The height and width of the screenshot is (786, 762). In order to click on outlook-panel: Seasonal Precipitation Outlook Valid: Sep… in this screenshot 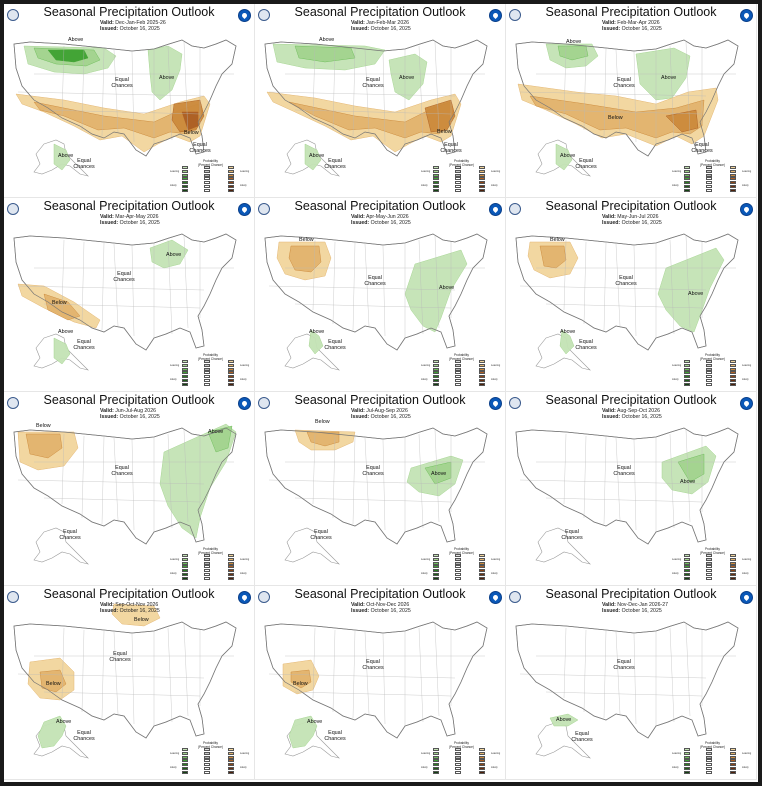, I will do `click(129, 683)`.